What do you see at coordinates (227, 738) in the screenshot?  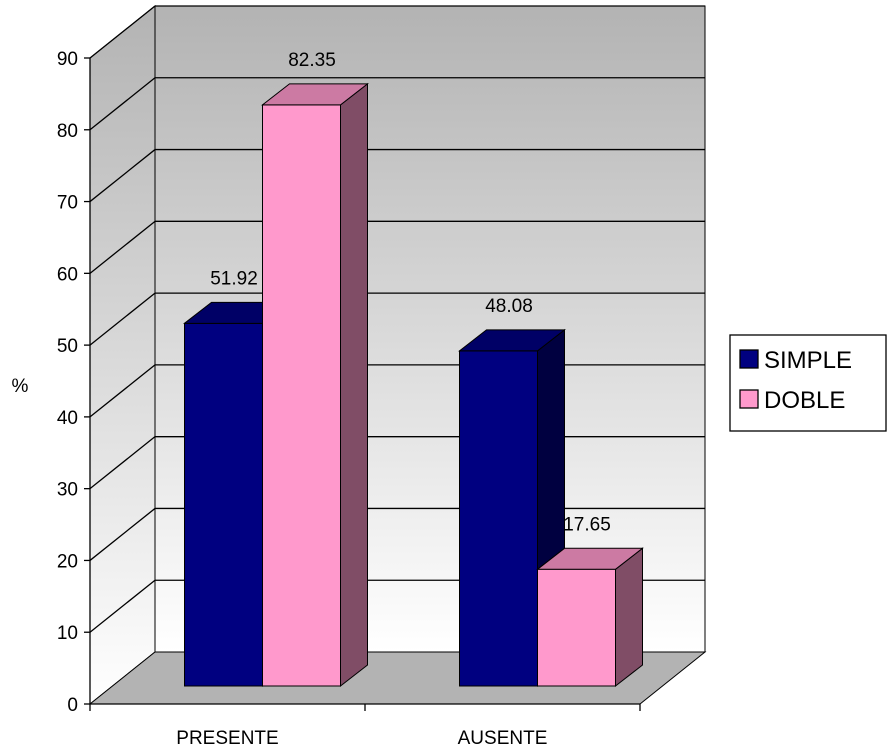 I see `x-tick-label: PRESENTE` at bounding box center [227, 738].